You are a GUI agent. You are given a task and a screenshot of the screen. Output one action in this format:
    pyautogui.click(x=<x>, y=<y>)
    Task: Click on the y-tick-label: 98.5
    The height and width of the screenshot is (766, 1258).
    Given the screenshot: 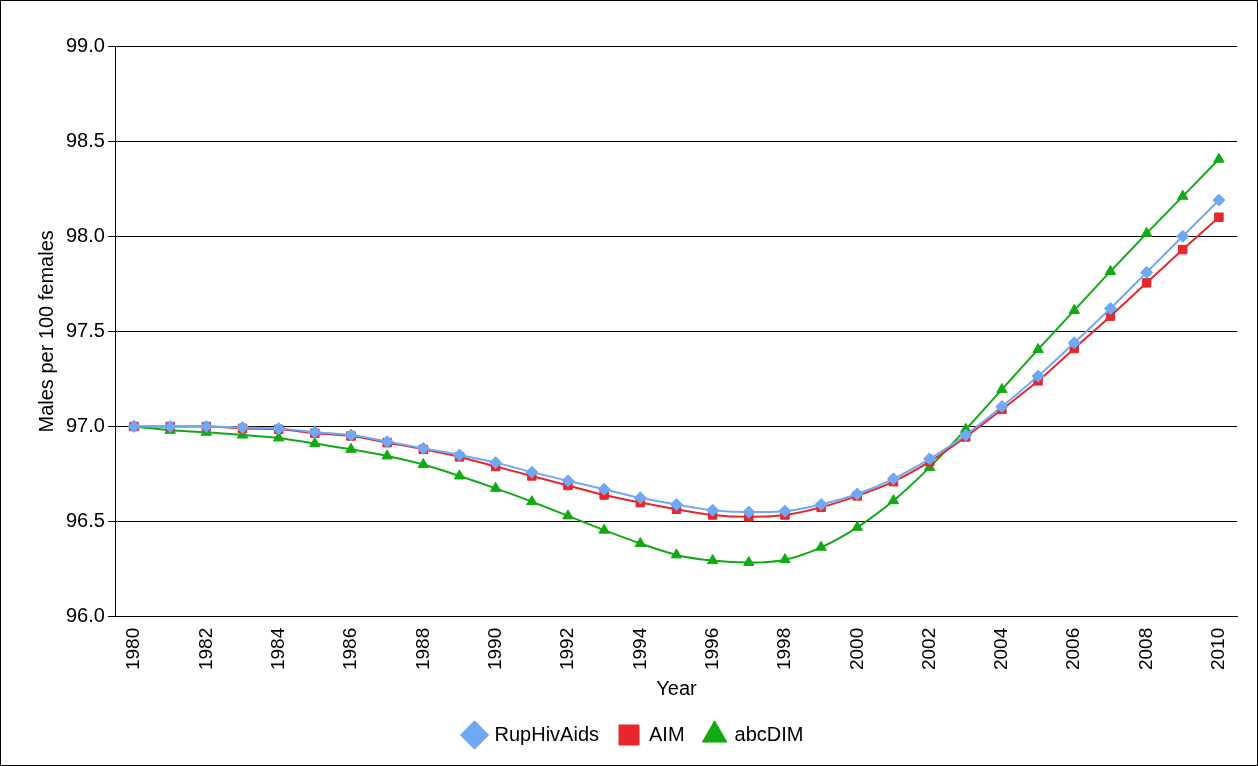 What is the action you would take?
    pyautogui.click(x=85, y=139)
    